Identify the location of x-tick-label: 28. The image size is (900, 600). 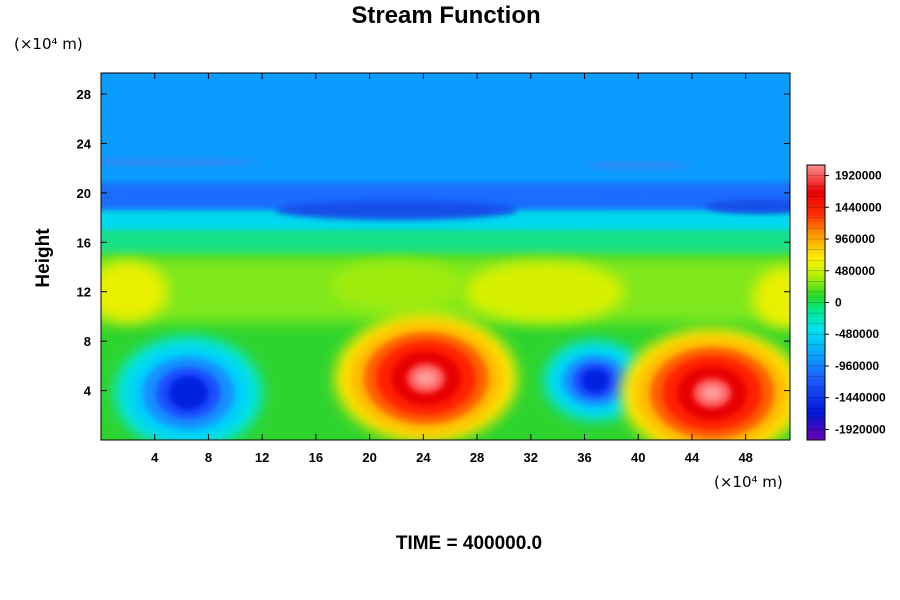
(477, 457).